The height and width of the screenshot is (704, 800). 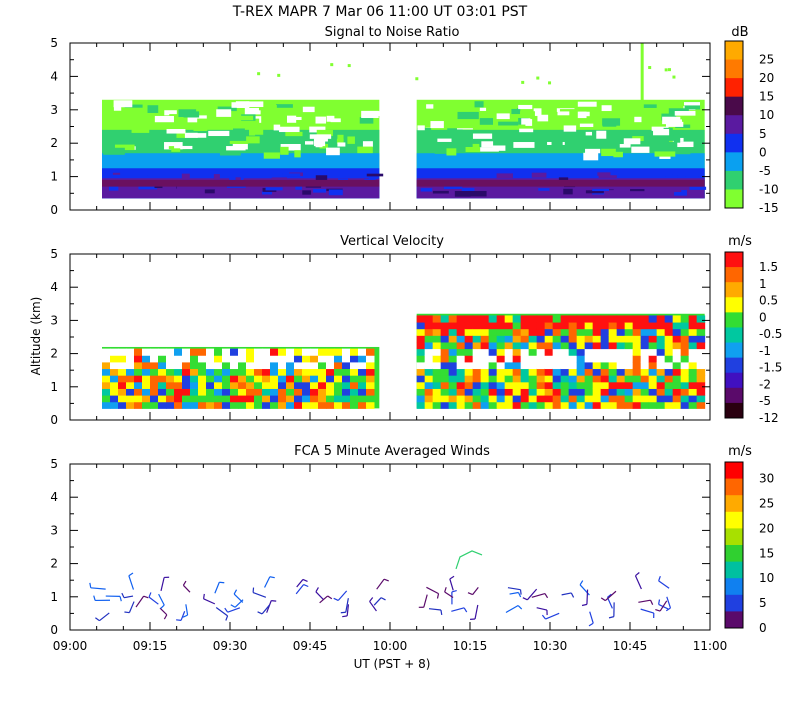 What do you see at coordinates (763, 284) in the screenshot?
I see `colorbar-label: 1` at bounding box center [763, 284].